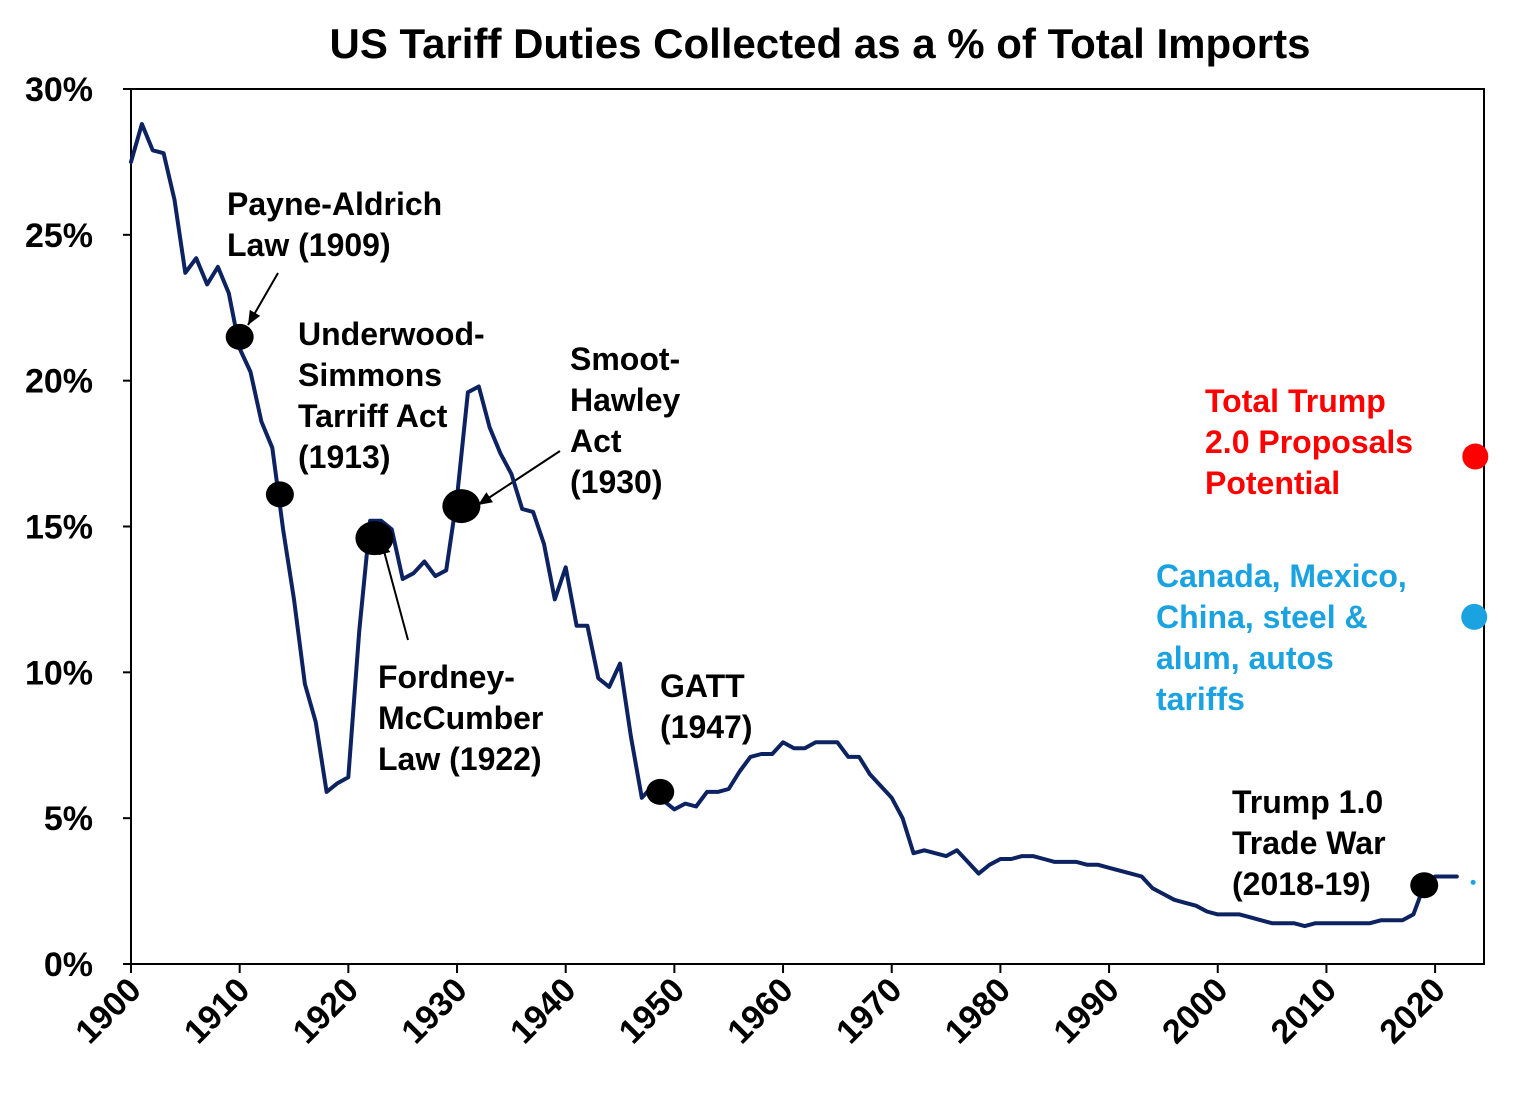 This screenshot has height=1113, width=1536. I want to click on x-tick-label: 1970, so click(869, 1011).